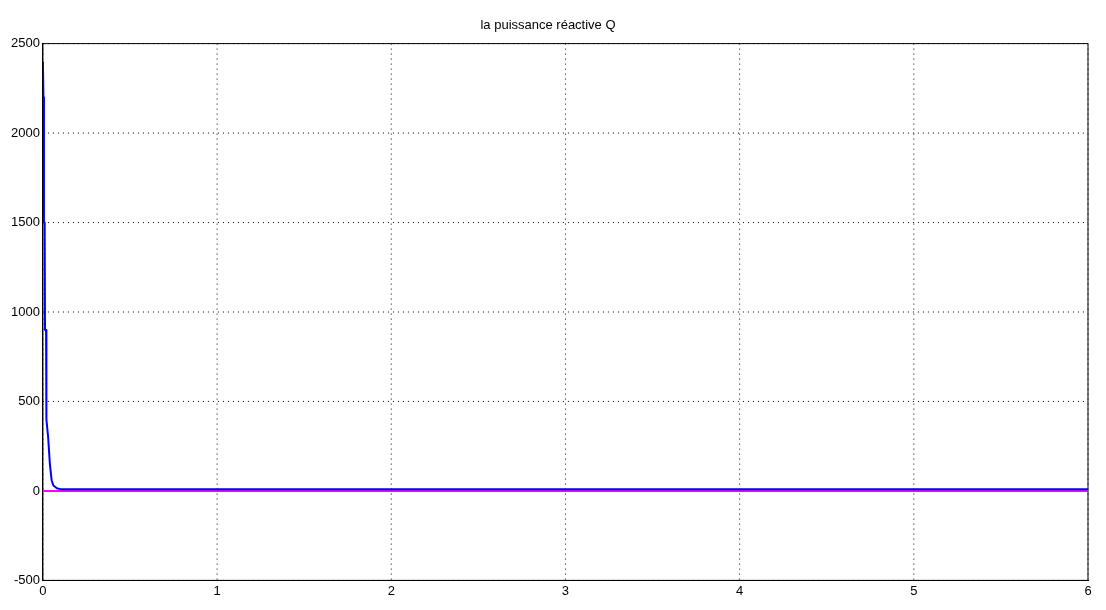 Image resolution: width=1106 pixels, height=610 pixels. What do you see at coordinates (740, 590) in the screenshot?
I see `x-tick-label: 4` at bounding box center [740, 590].